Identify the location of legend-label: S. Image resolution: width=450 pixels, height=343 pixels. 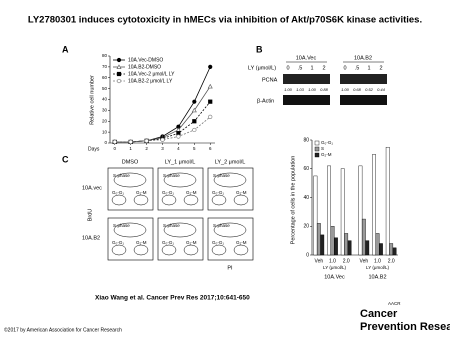
(322, 148).